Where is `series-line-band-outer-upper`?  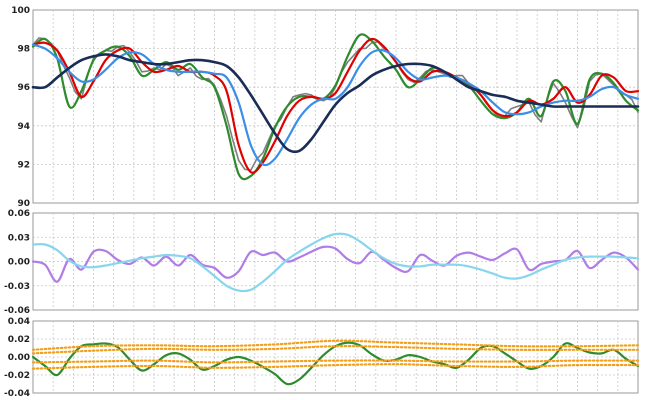 series-line-band-outer-upper is located at coordinates (335, 345).